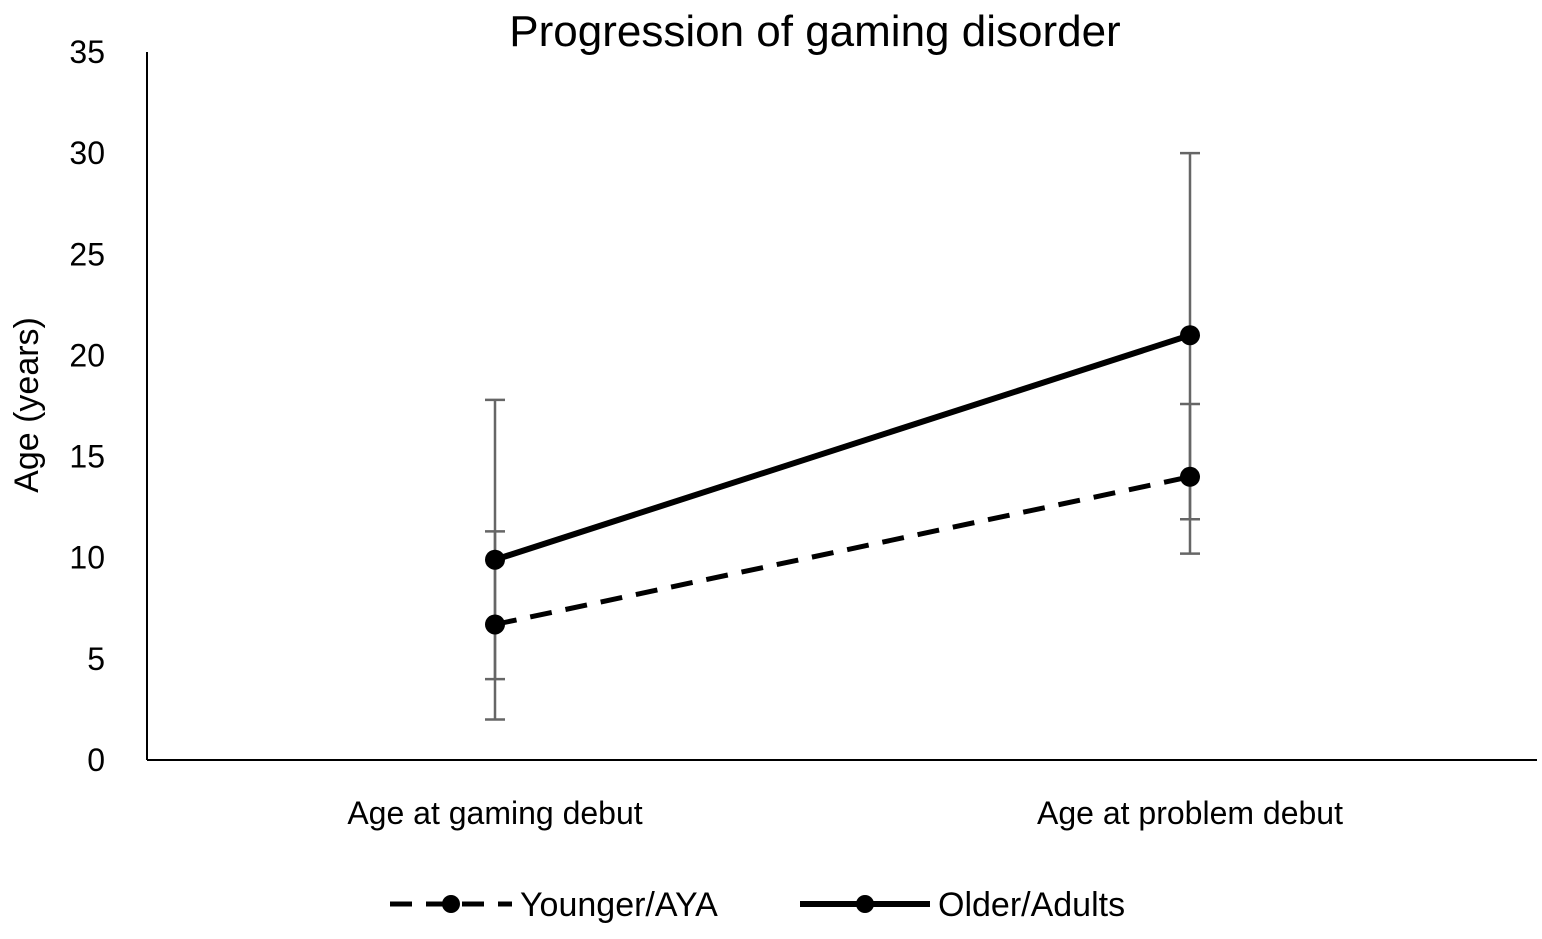  What do you see at coordinates (87, 153) in the screenshot?
I see `y-tick-label: 30` at bounding box center [87, 153].